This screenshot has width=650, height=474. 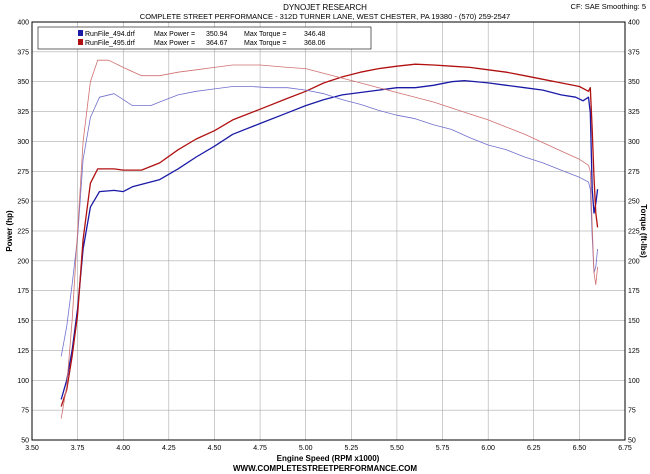 I want to click on y-tick-label: 150, so click(x=23, y=321).